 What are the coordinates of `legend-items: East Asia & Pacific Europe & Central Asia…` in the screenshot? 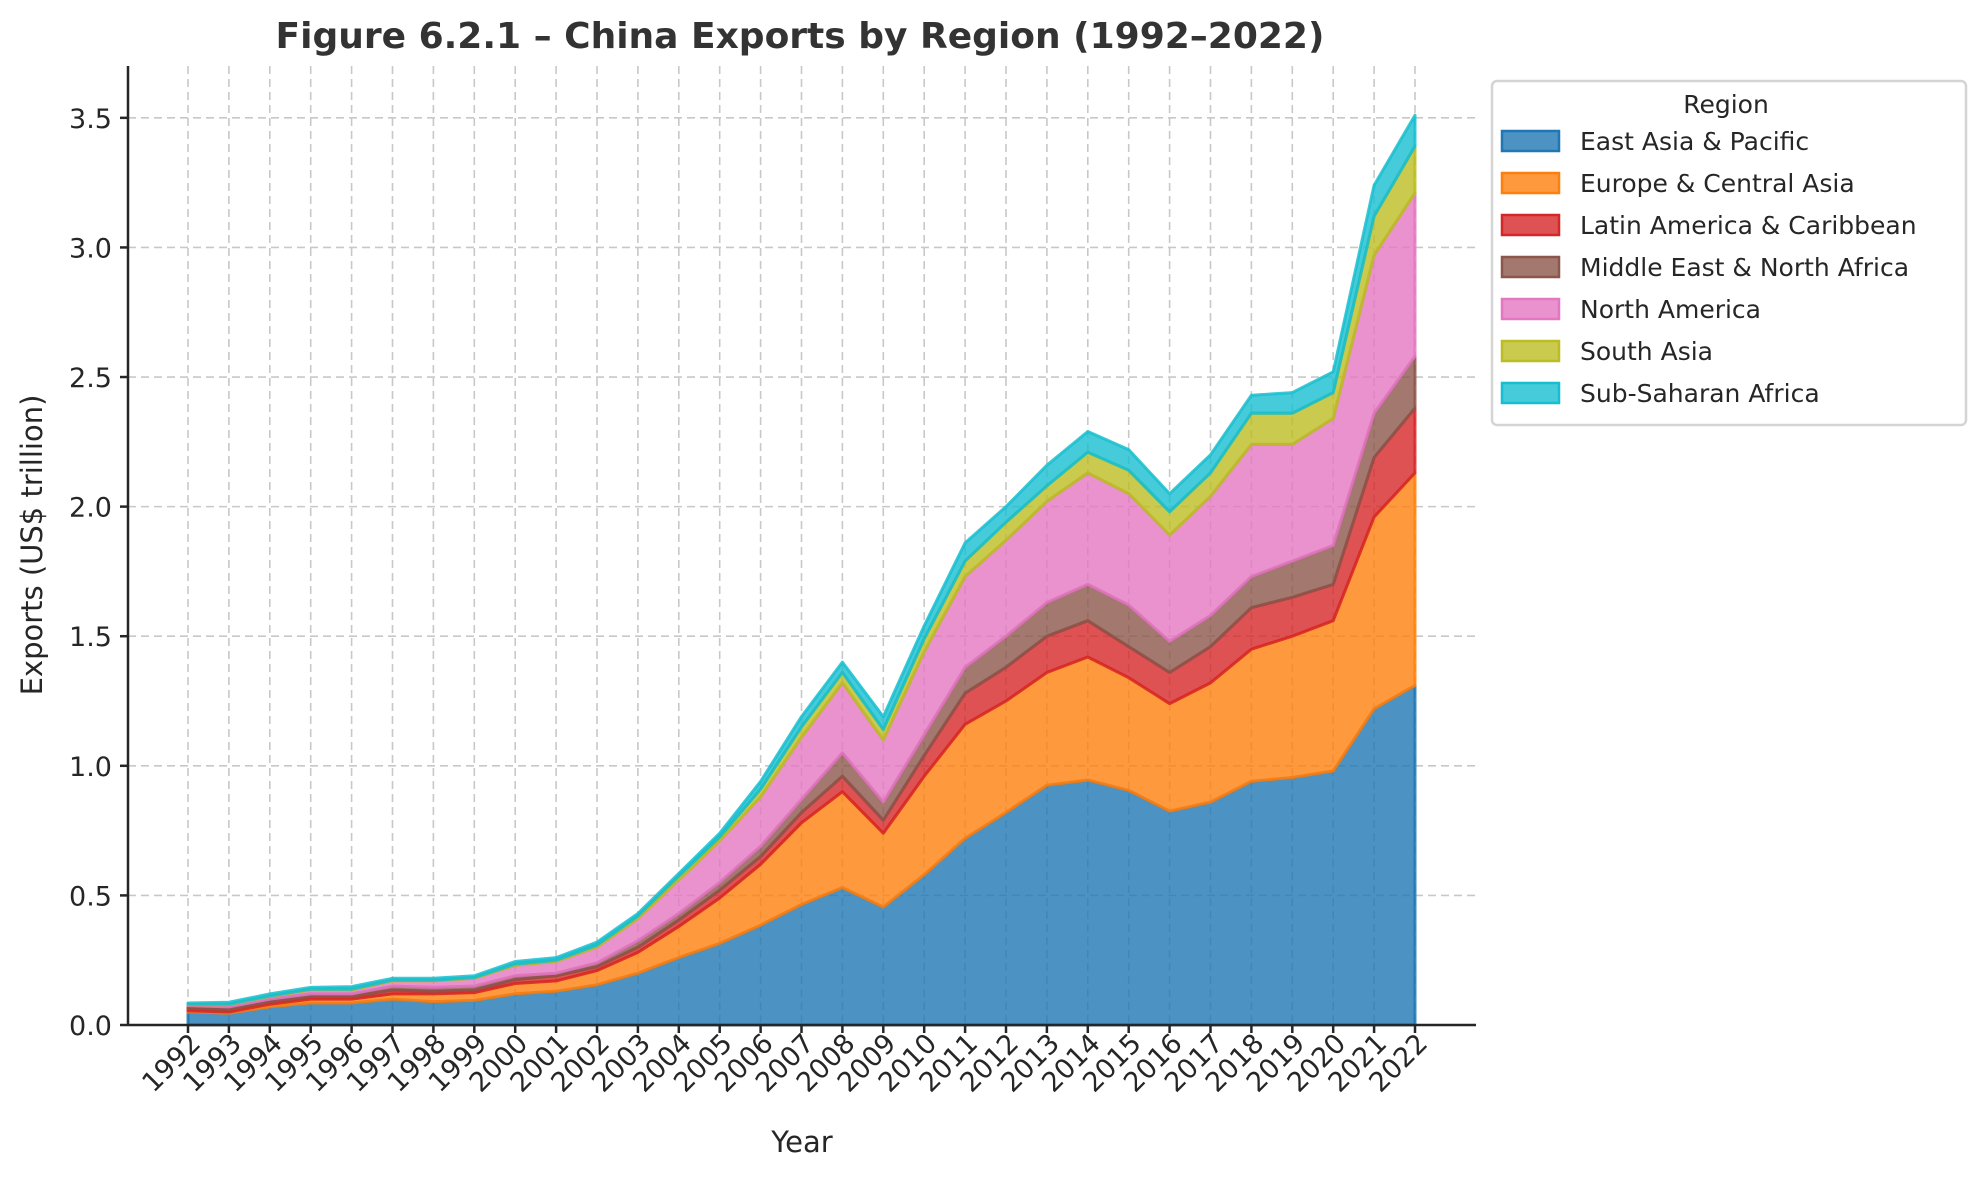 It's located at (1708, 267).